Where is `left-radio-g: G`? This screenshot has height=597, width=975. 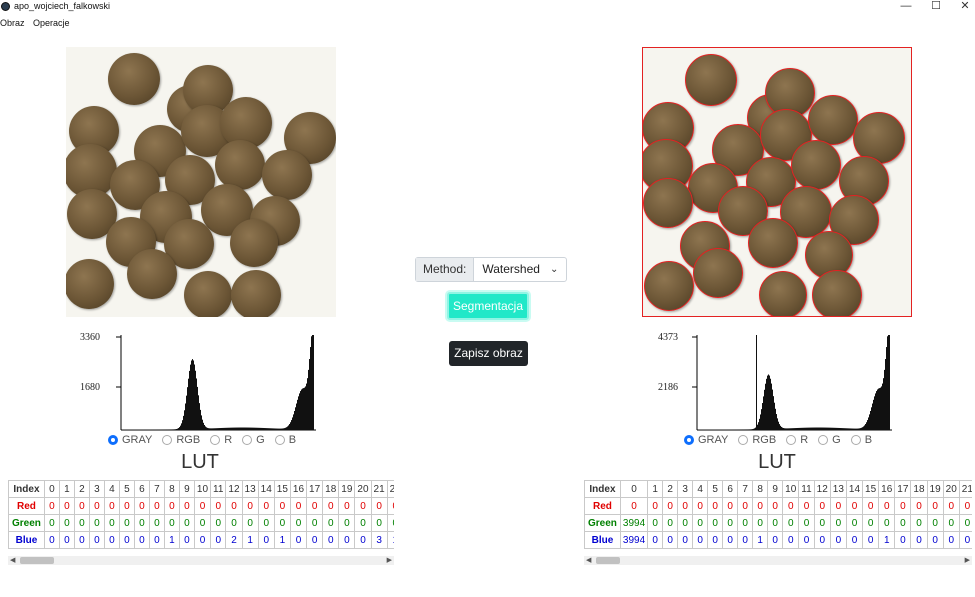
left-radio-g: G is located at coordinates (253, 440).